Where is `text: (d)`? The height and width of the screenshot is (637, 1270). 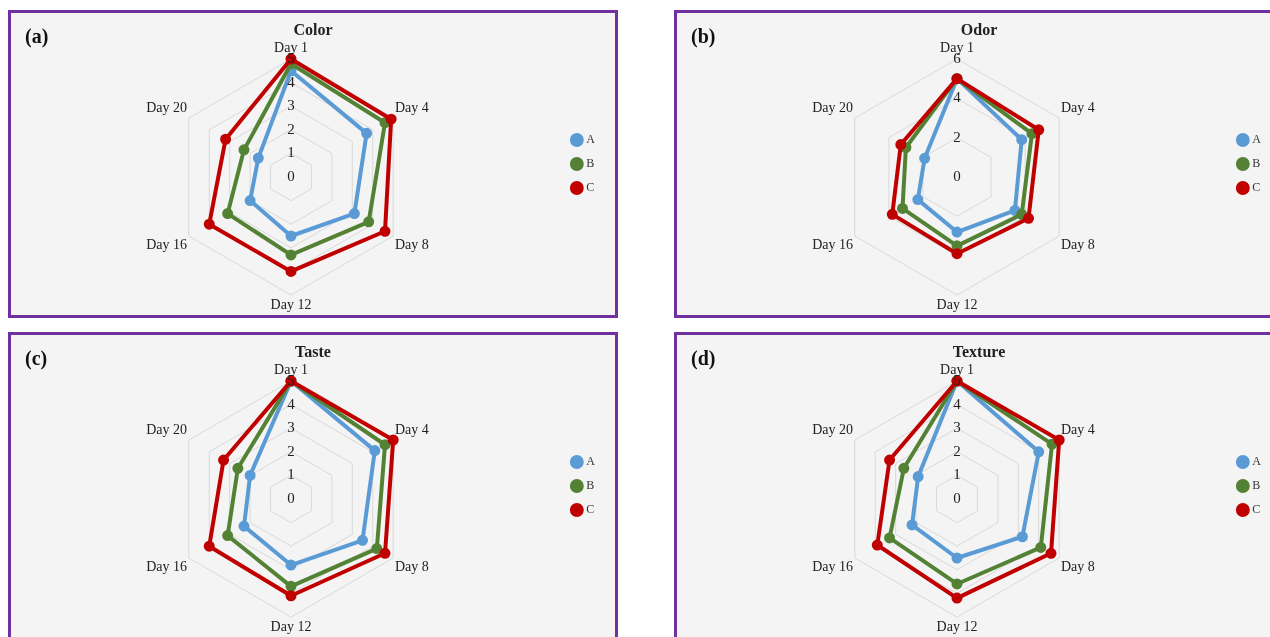 text: (d) is located at coordinates (703, 358).